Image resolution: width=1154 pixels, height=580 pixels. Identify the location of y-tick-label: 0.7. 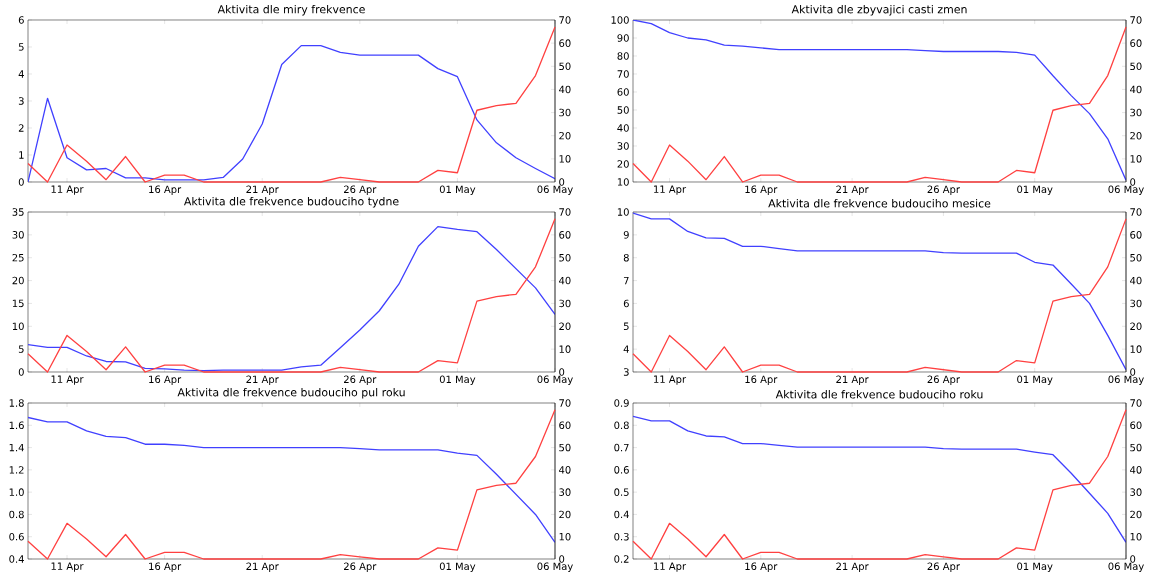
(621, 447).